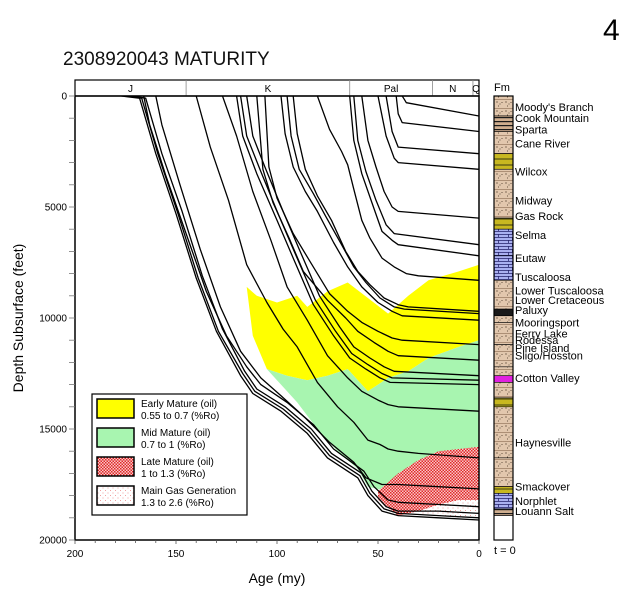  I want to click on legend-name: Early Mature (oil), so click(179, 404).